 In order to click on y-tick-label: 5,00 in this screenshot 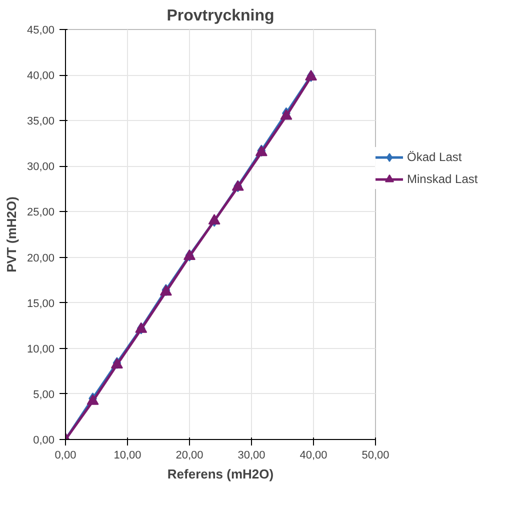, I will do `click(44, 394)`.